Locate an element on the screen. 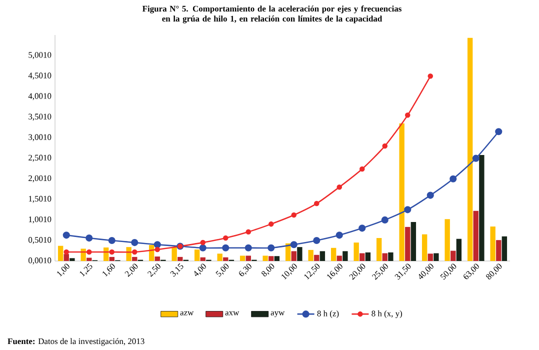  legend-label: axw is located at coordinates (232, 313).